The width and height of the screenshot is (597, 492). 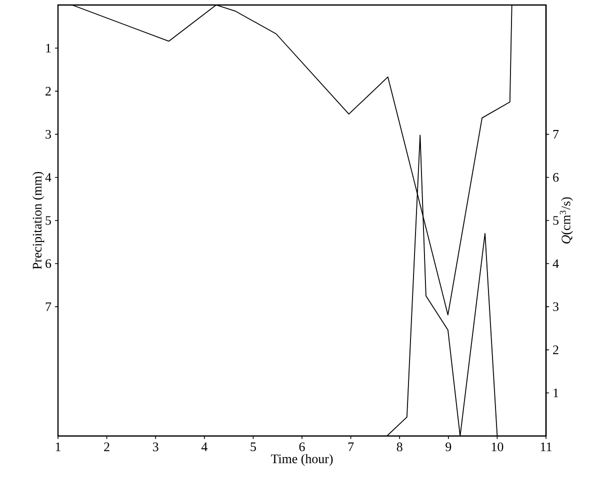 What do you see at coordinates (555, 350) in the screenshot?
I see `y2-tick-label: 2` at bounding box center [555, 350].